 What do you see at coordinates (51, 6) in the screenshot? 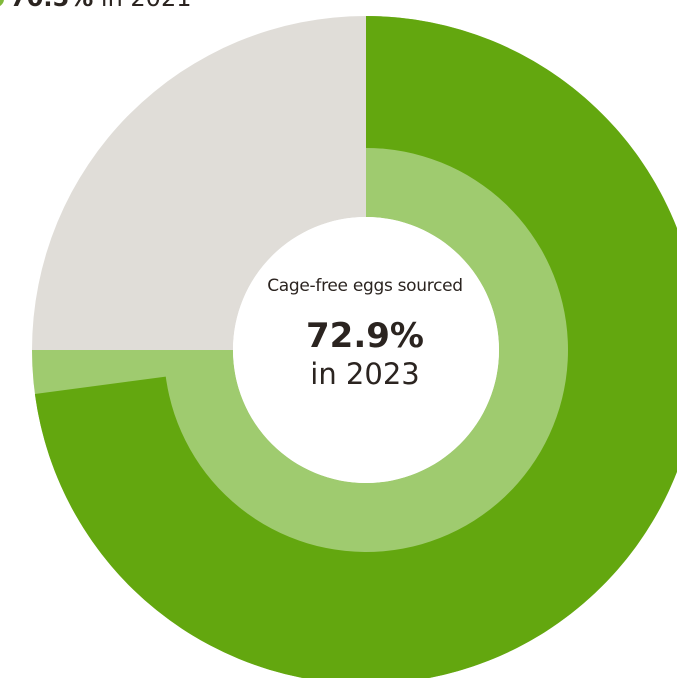
I see `top-legend-value: 70.5%` at bounding box center [51, 6].